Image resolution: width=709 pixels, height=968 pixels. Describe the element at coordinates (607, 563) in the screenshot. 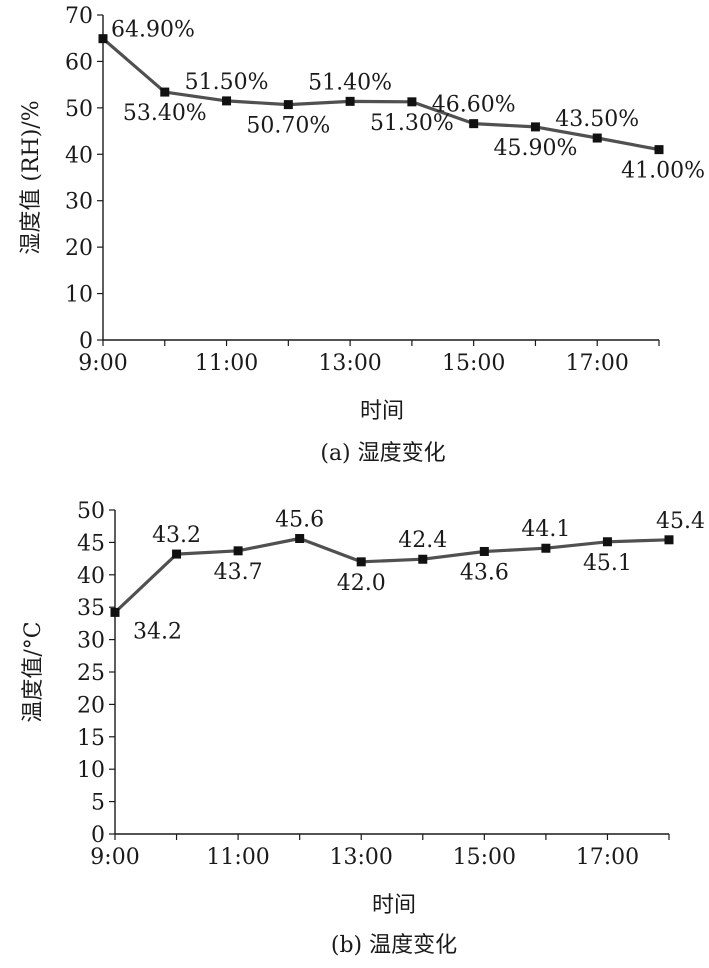

I see `data-label: 45.1` at that location.